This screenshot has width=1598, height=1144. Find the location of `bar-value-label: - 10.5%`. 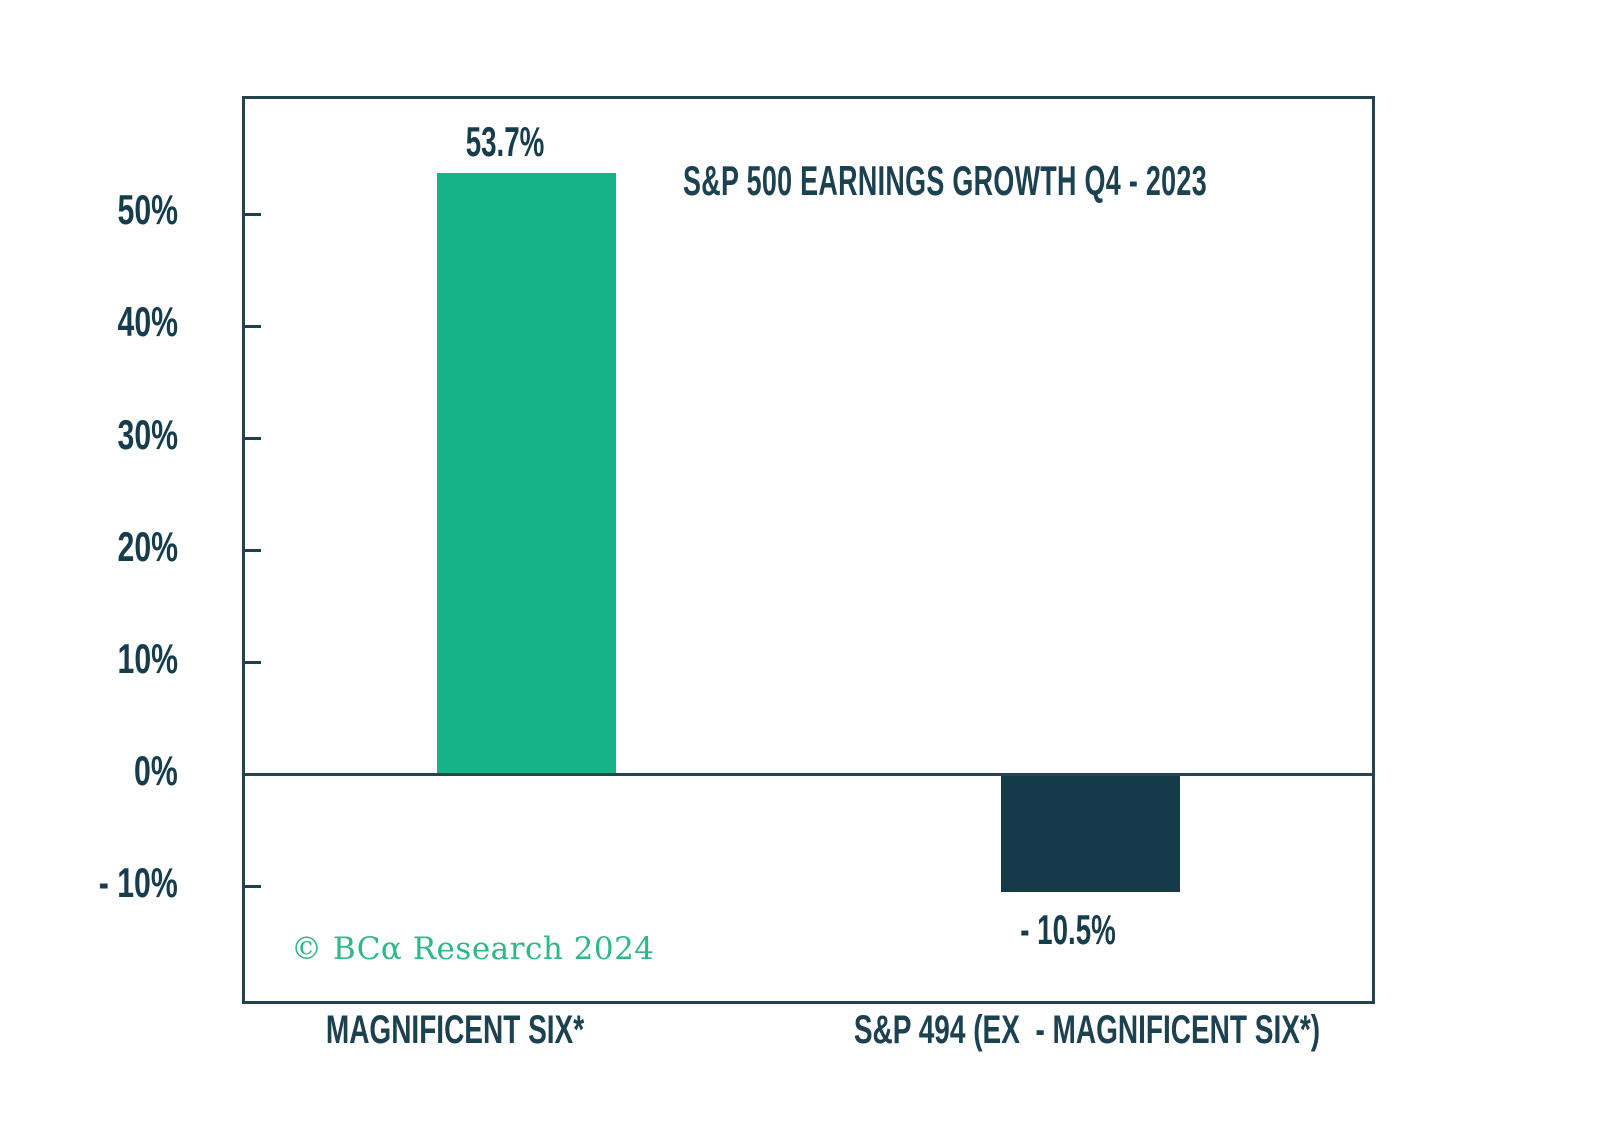

bar-value-label: - 10.5% is located at coordinates (1068, 930).